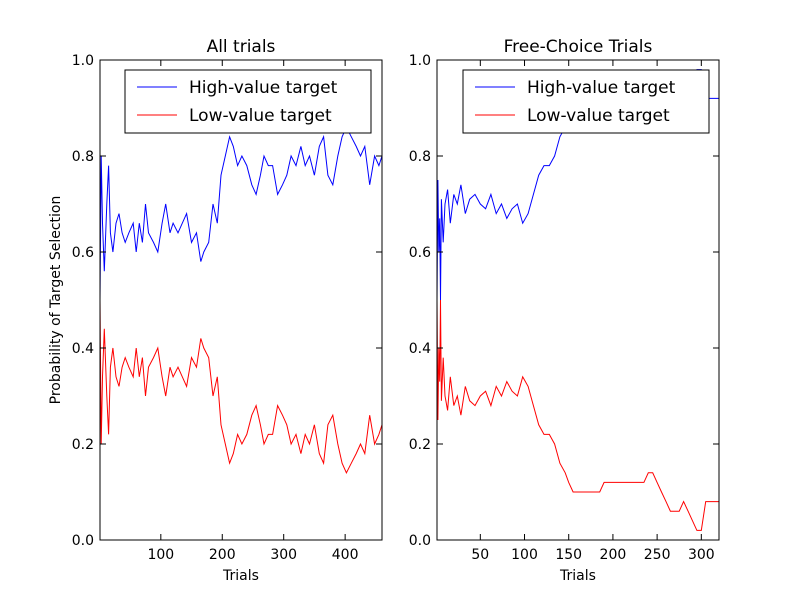  I want to click on series-line-high-value, so click(241, 213).